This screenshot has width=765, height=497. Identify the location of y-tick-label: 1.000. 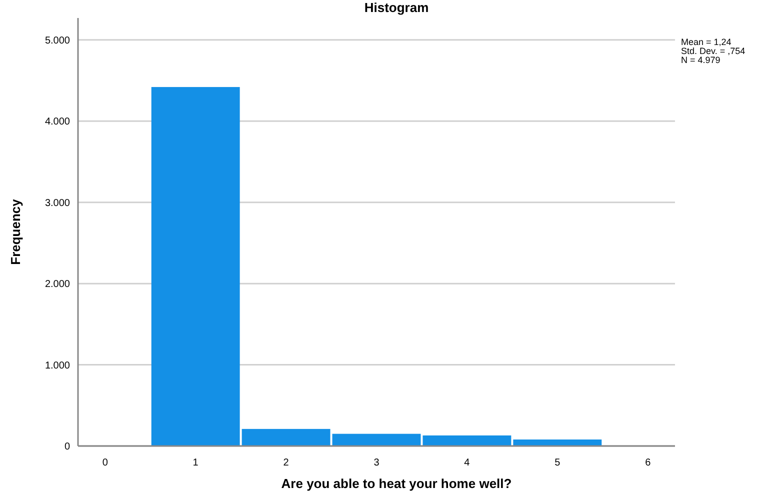
(57, 366).